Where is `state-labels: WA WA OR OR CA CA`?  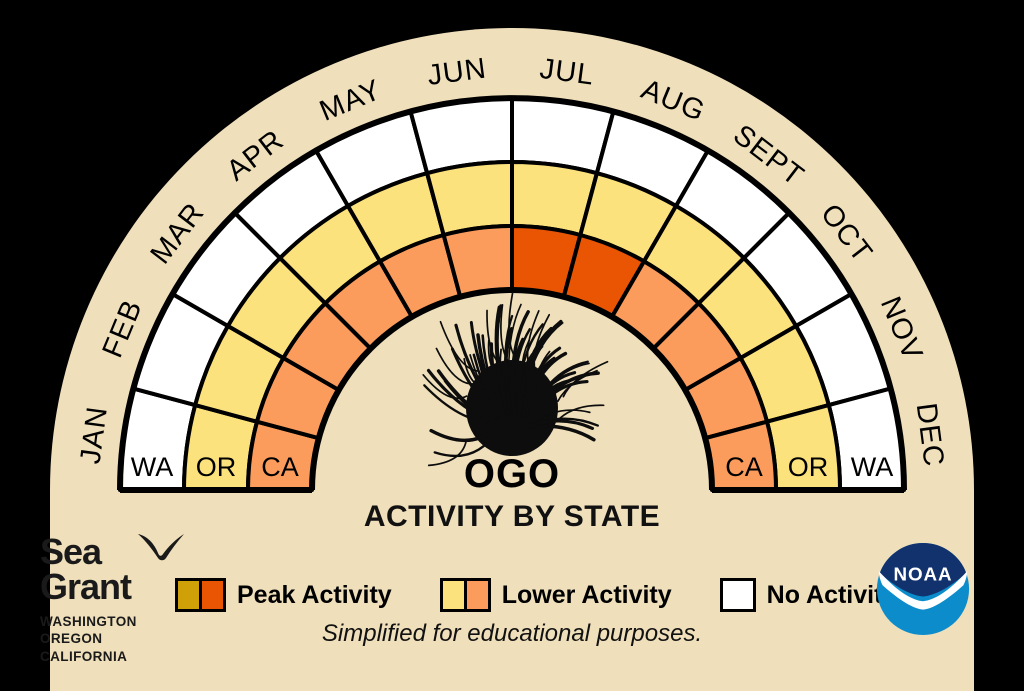
state-labels: WA WA OR OR CA CA is located at coordinates (512, 467).